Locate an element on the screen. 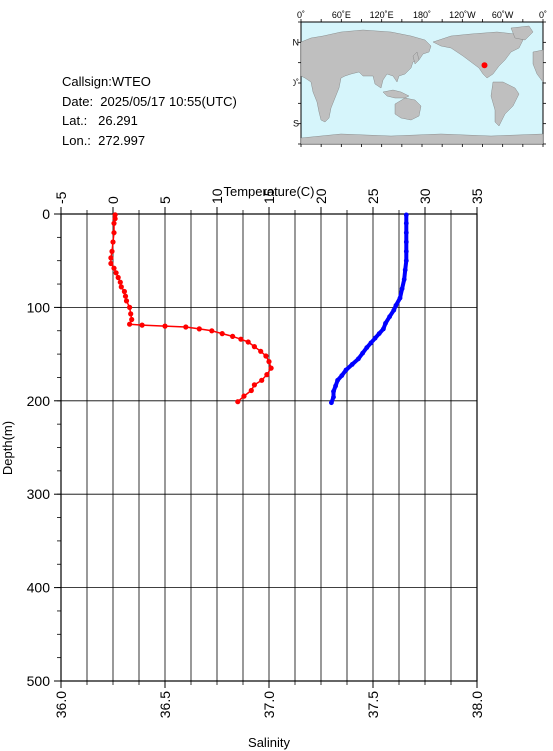 The width and height of the screenshot is (553, 751). salinity-tick-label: 37.0 is located at coordinates (269, 704).